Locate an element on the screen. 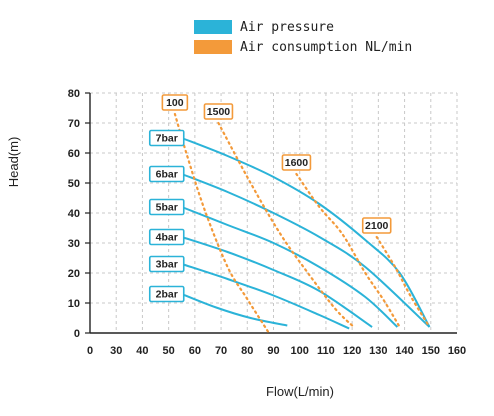 This screenshot has height=416, width=494. series-line-4bar is located at coordinates (277, 282).